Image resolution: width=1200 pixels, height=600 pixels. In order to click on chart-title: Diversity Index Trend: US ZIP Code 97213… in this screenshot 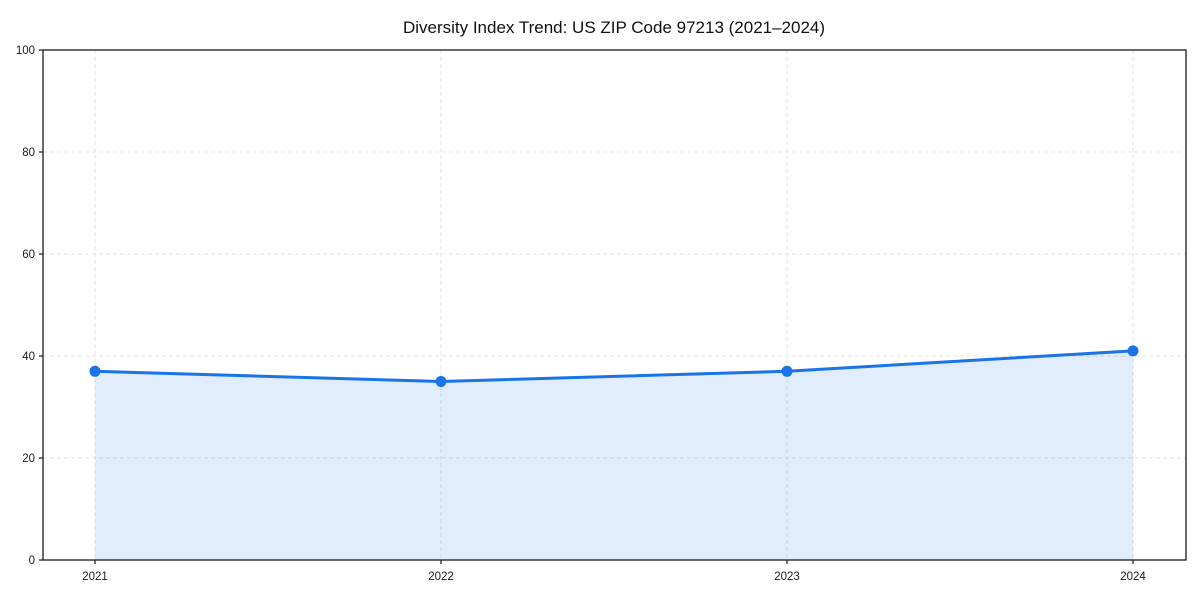, I will do `click(614, 27)`.